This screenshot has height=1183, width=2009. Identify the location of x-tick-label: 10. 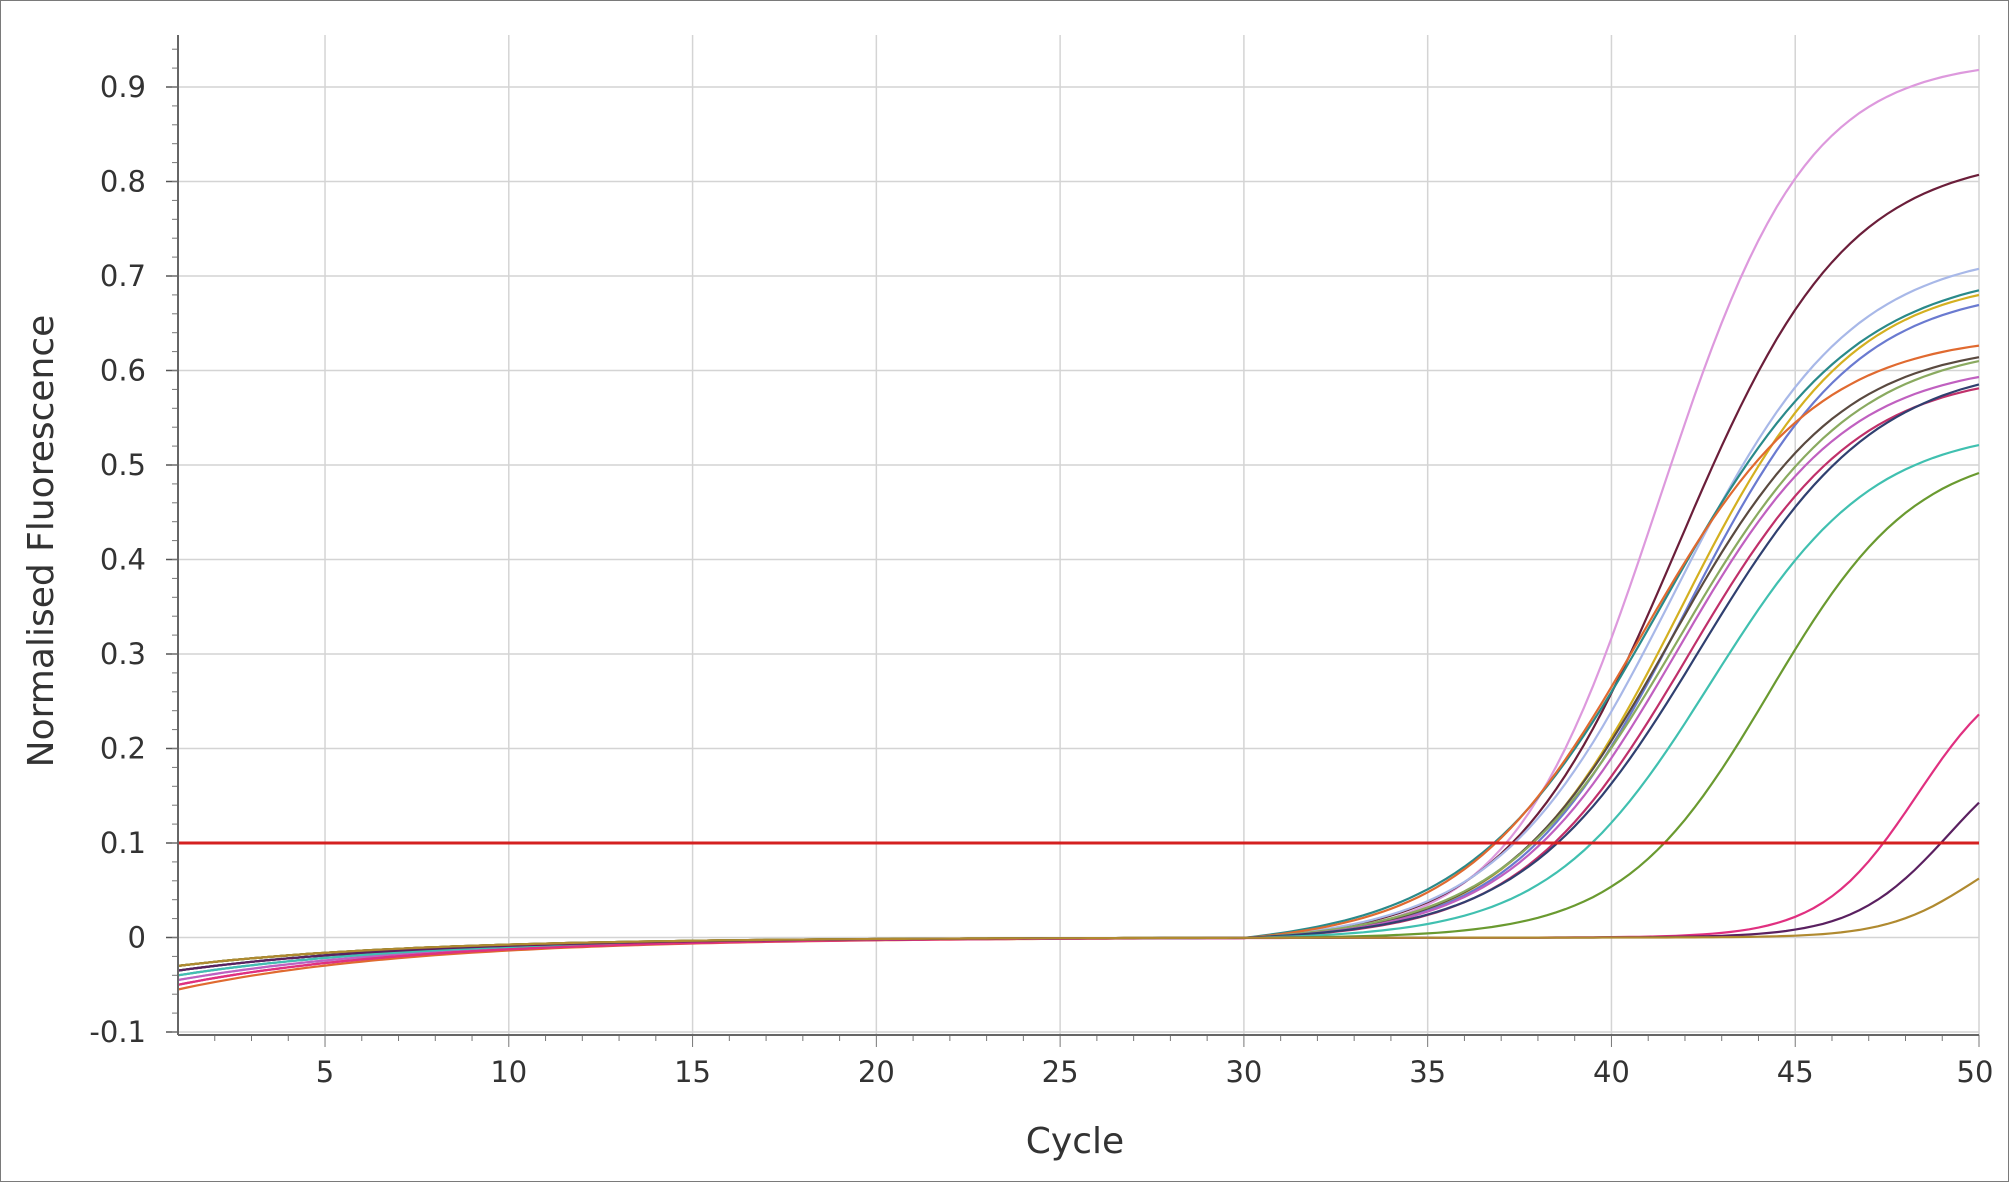
(508, 1072).